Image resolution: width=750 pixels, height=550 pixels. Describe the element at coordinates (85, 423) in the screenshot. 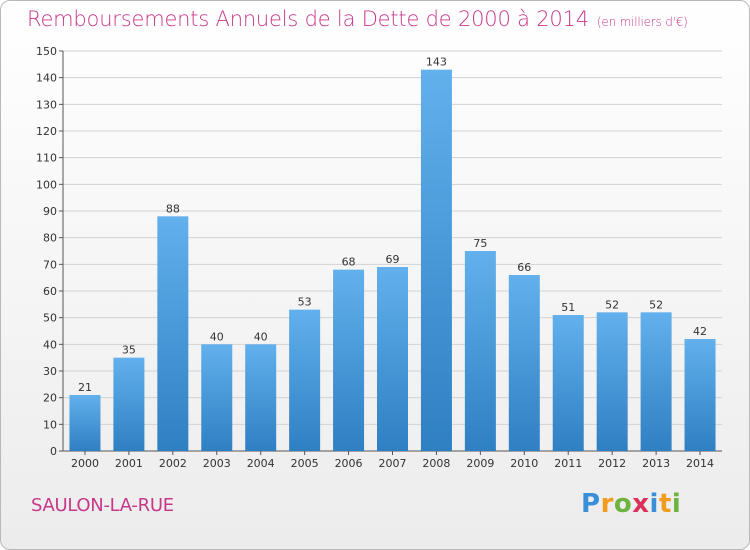

I see `bar-2000` at that location.